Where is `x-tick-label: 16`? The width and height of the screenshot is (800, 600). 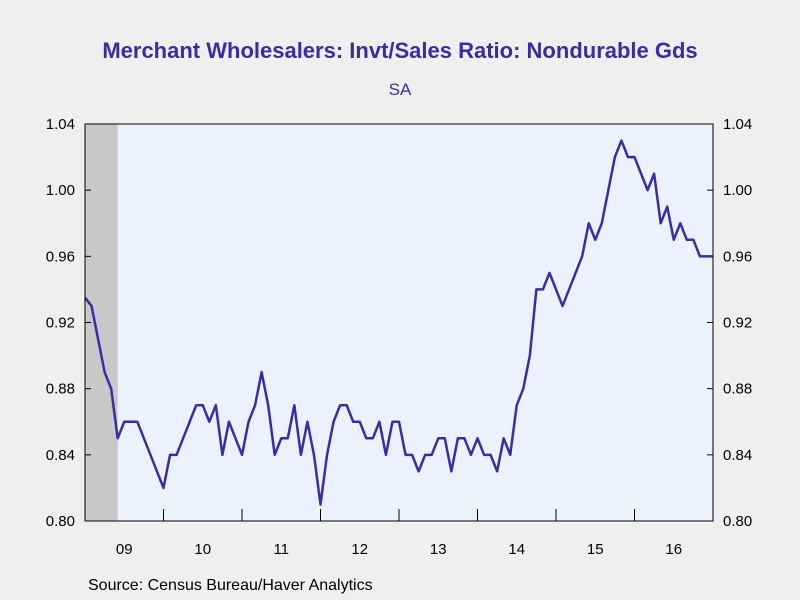 x-tick-label: 16 is located at coordinates (673, 549).